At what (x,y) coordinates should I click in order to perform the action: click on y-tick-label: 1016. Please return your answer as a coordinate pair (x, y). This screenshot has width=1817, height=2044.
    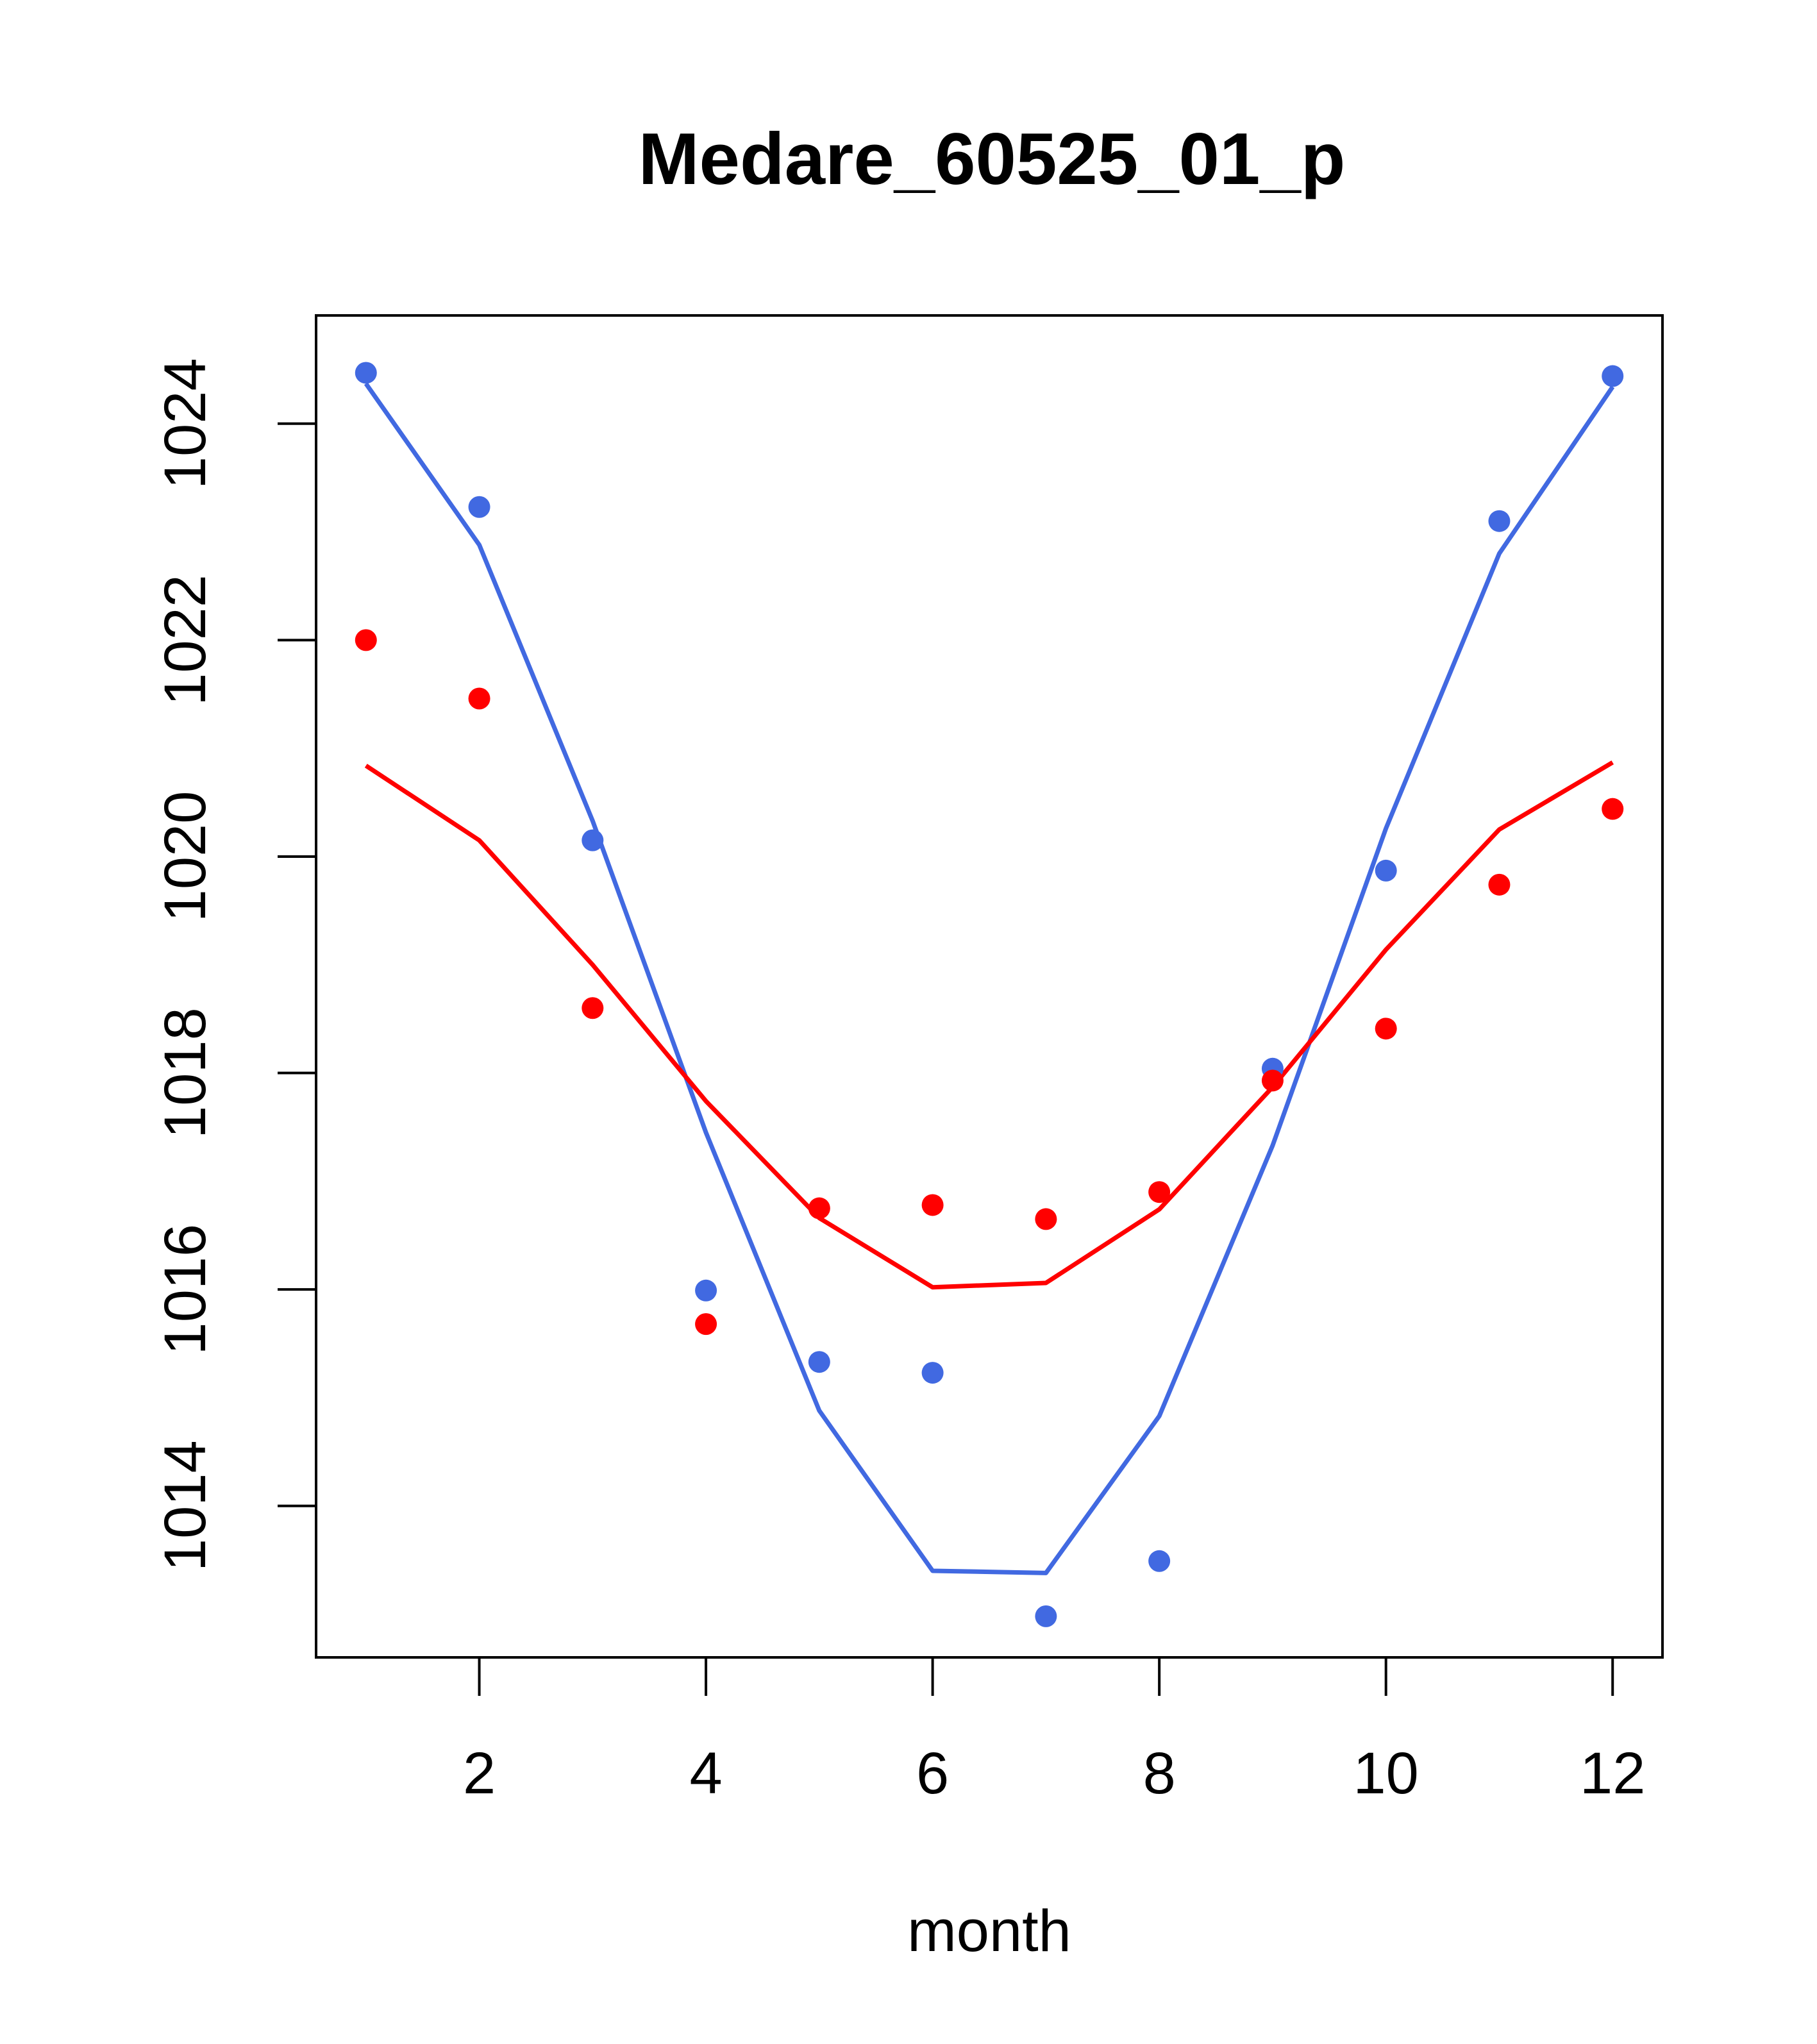
    Looking at the image, I should click on (185, 1289).